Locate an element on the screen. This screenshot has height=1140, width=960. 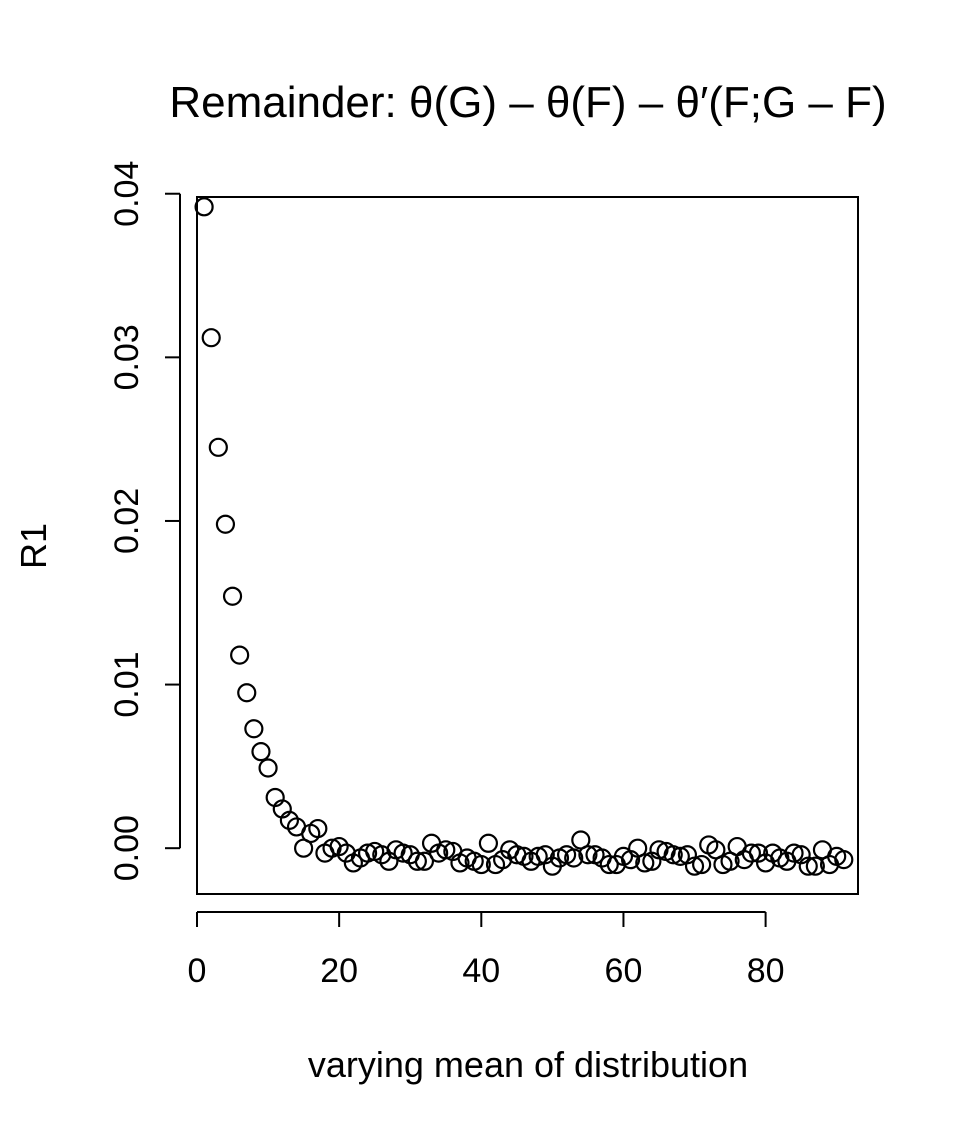
y-tick-label: 0.03 is located at coordinates (127, 357).